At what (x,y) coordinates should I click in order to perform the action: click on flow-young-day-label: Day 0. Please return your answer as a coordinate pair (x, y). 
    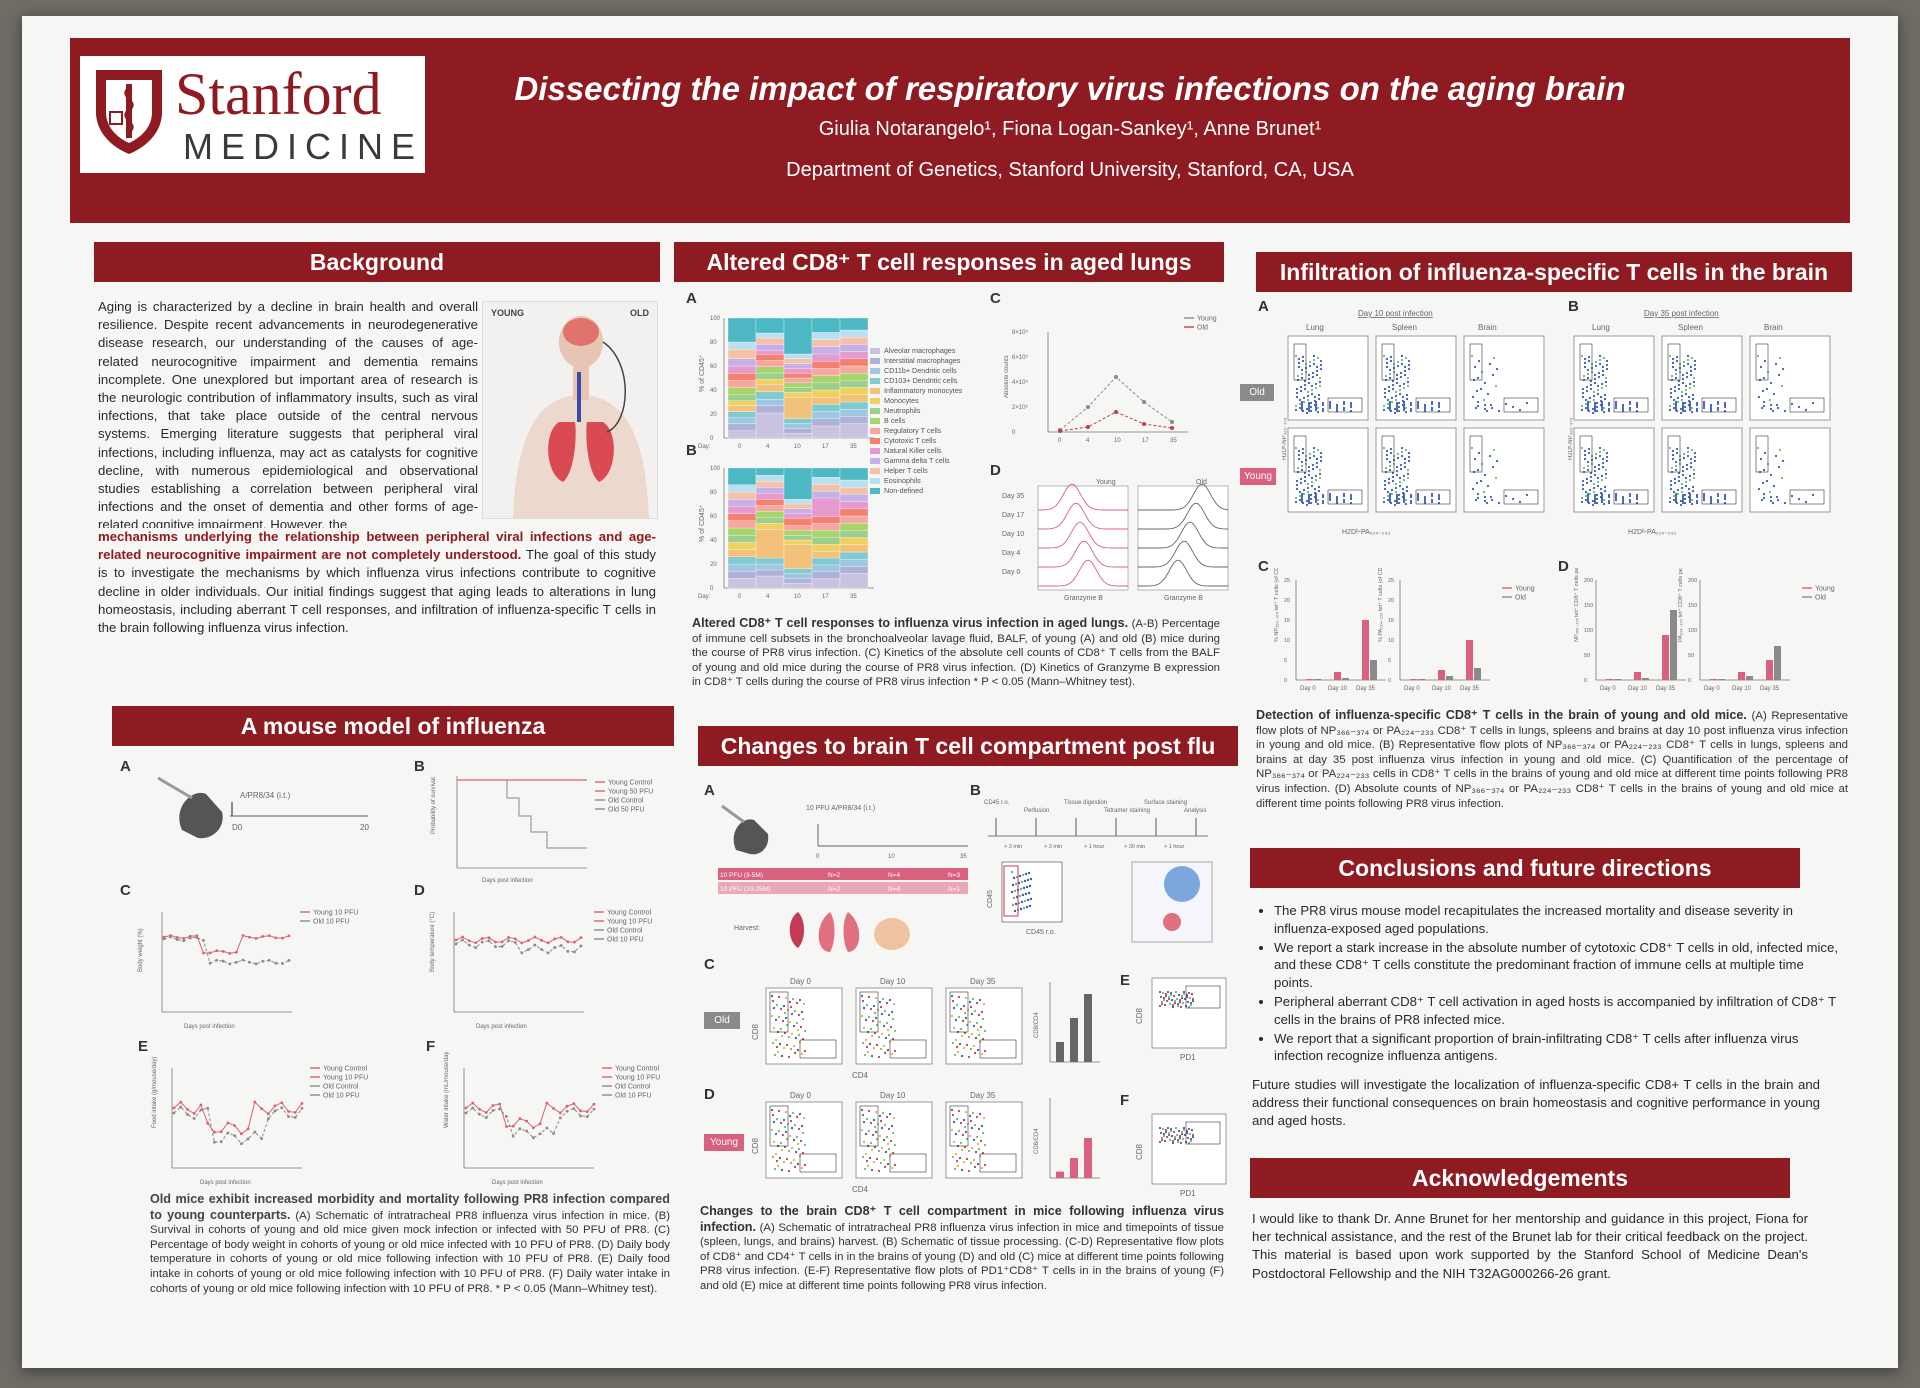
    Looking at the image, I should click on (800, 1095).